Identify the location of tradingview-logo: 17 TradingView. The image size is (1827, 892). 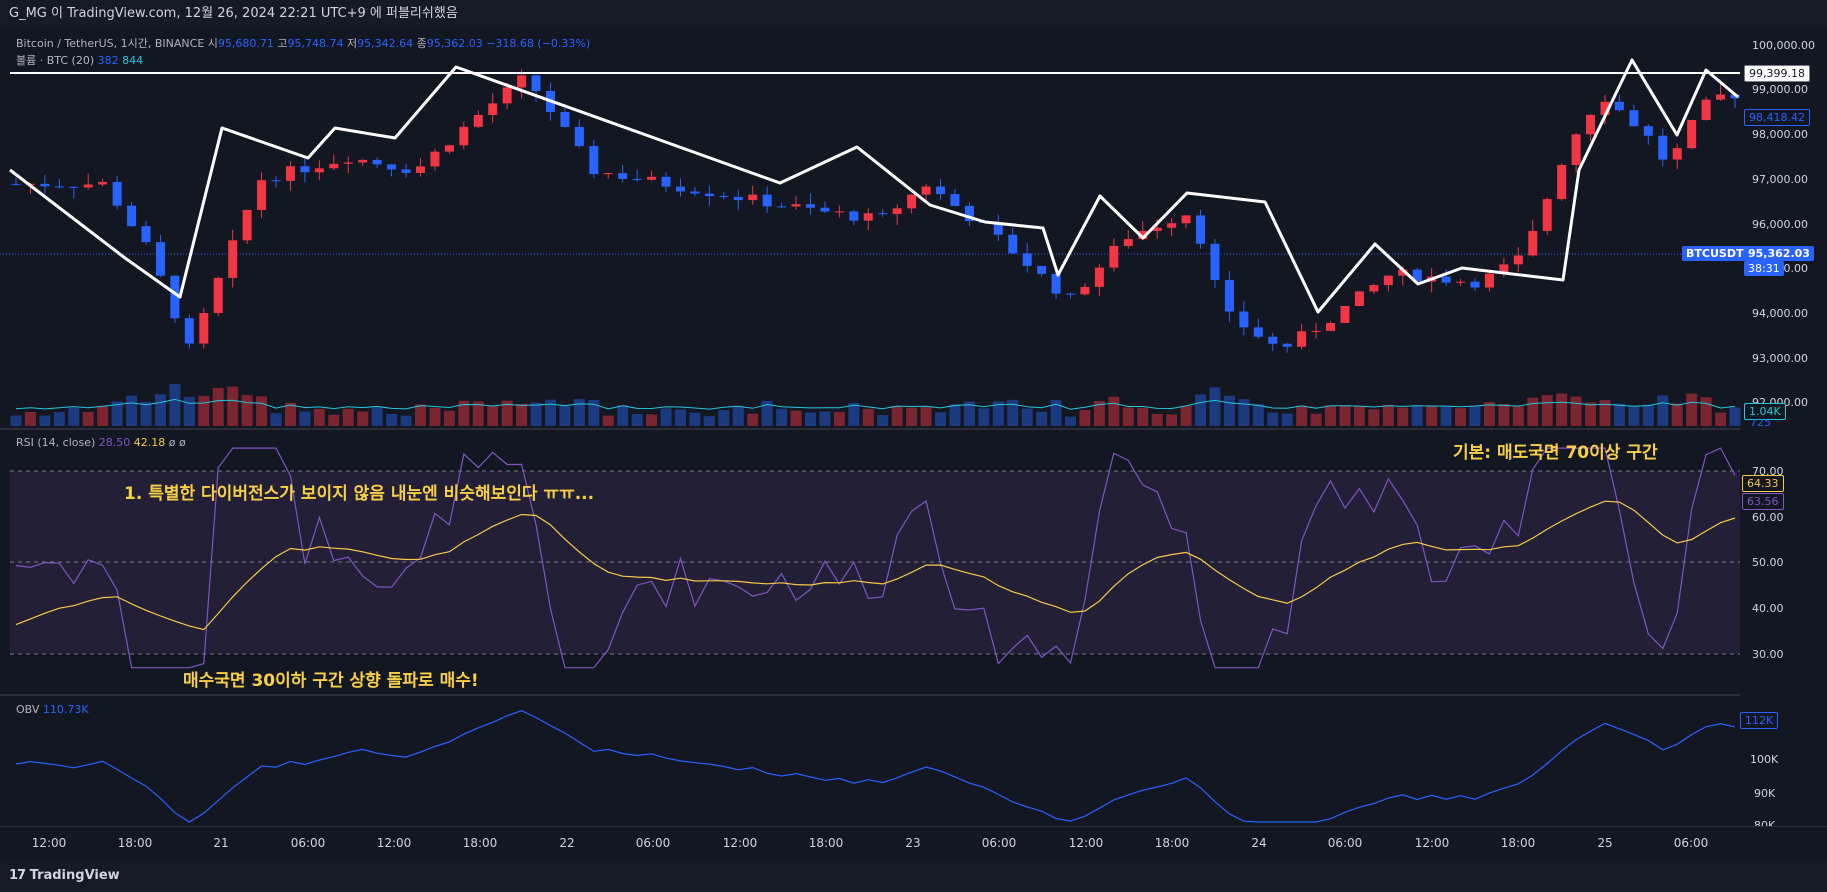
(64, 875).